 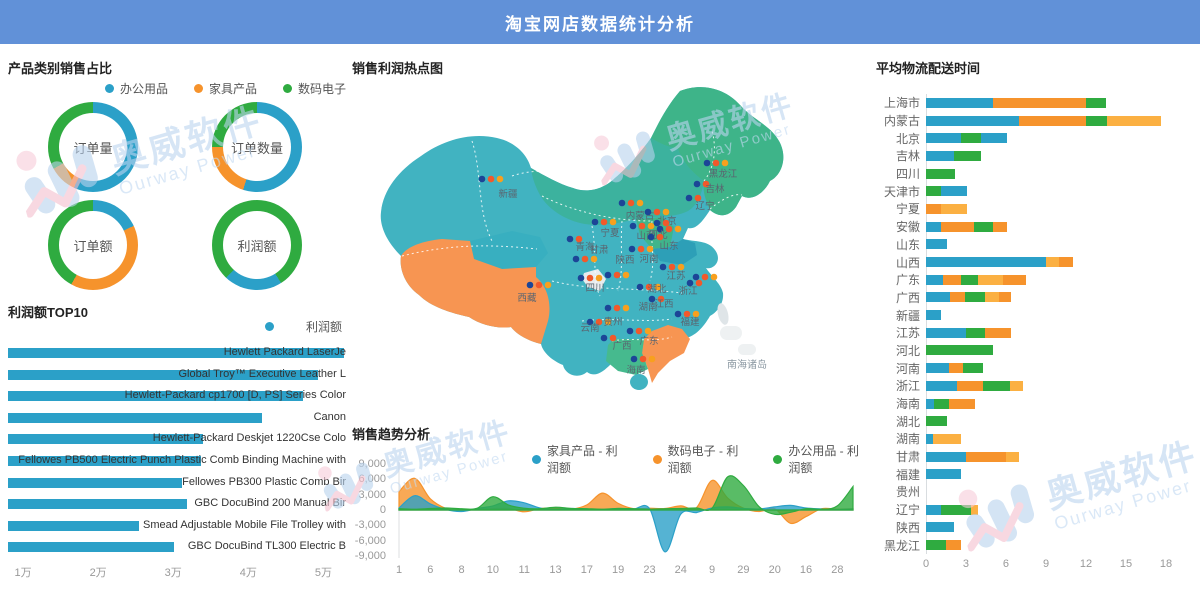 What do you see at coordinates (257, 147) in the screenshot?
I see `donut-chart: 订单数量` at bounding box center [257, 147].